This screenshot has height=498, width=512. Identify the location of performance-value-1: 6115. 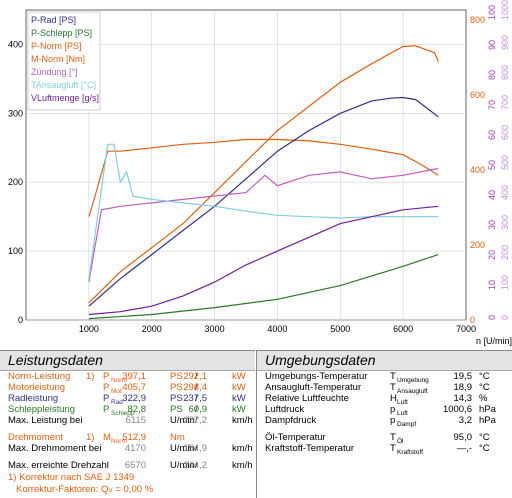
(135, 420).